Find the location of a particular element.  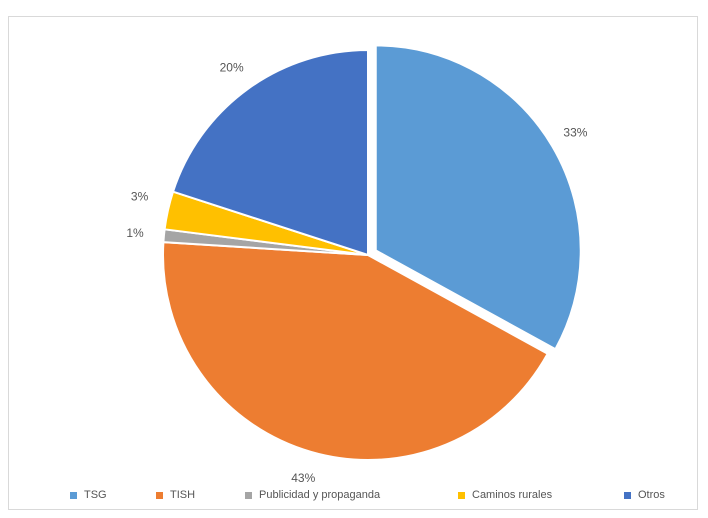

legend-swatch-publicidad is located at coordinates (248, 495).